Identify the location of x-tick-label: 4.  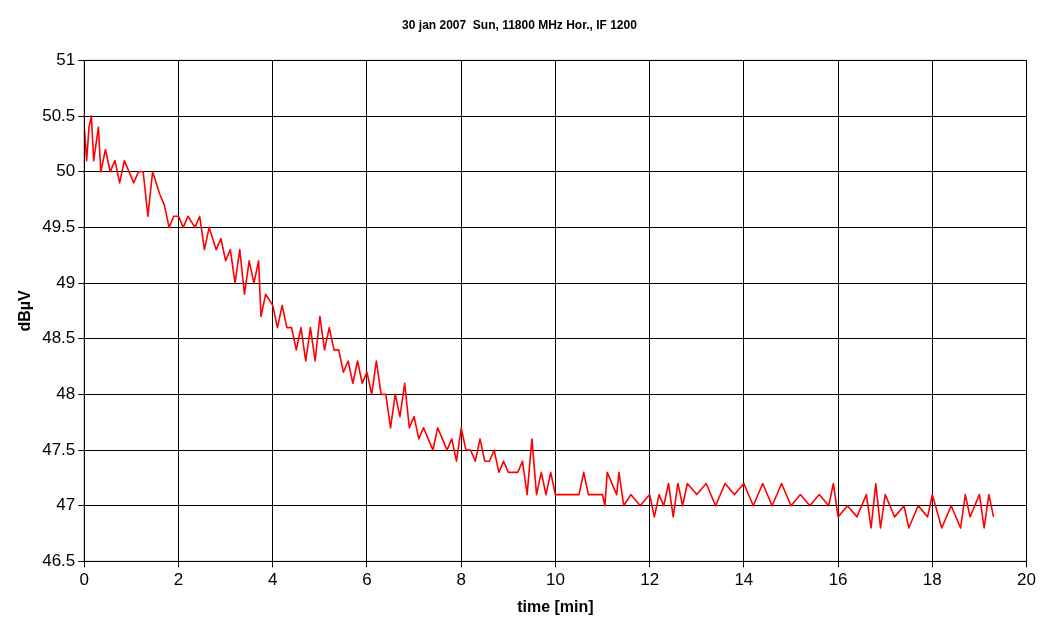
(273, 580).